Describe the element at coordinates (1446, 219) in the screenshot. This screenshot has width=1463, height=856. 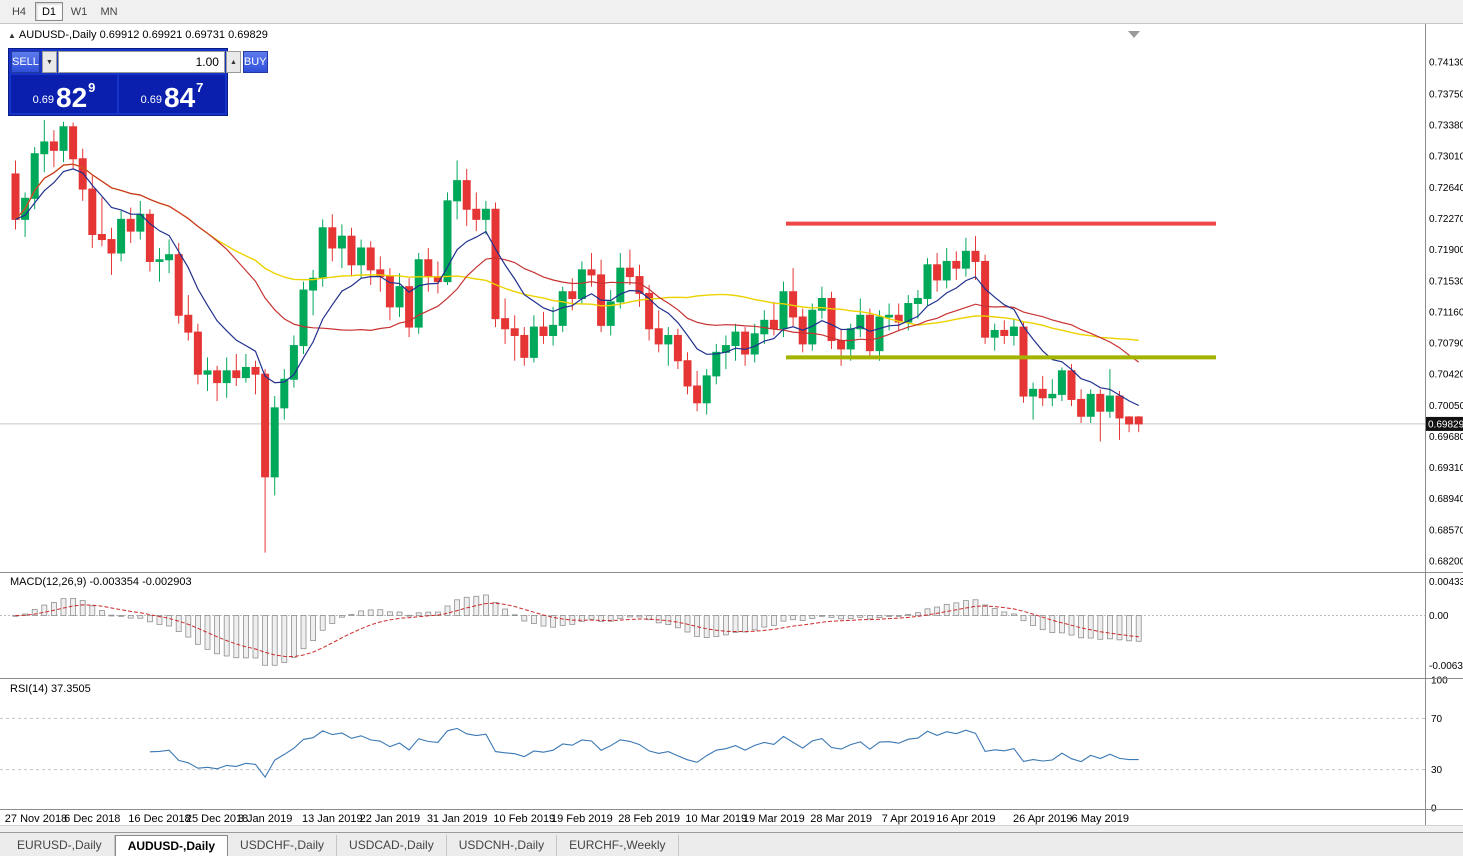
I see `price-axis-label: 0.72270` at that location.